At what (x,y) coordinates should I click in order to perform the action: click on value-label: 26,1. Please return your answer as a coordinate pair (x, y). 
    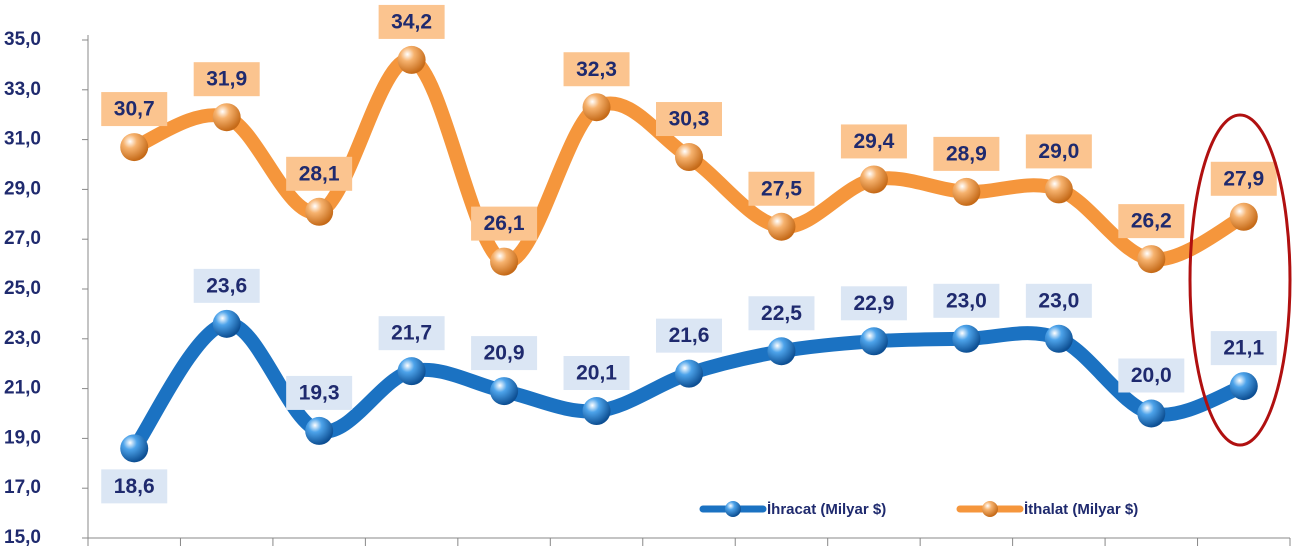
    Looking at the image, I should click on (504, 223).